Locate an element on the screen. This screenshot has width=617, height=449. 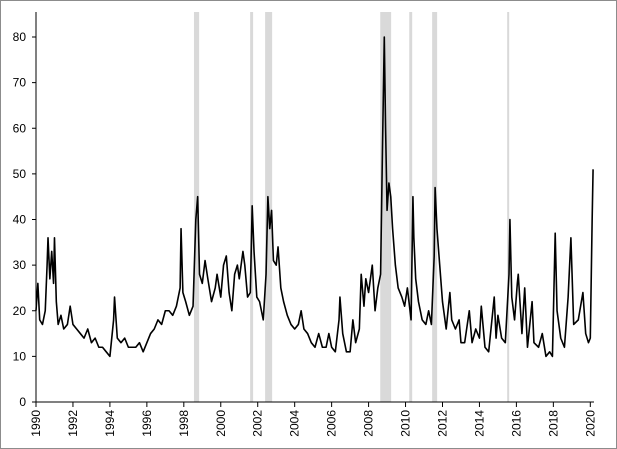
y-tick-label: 80 is located at coordinates (20, 37).